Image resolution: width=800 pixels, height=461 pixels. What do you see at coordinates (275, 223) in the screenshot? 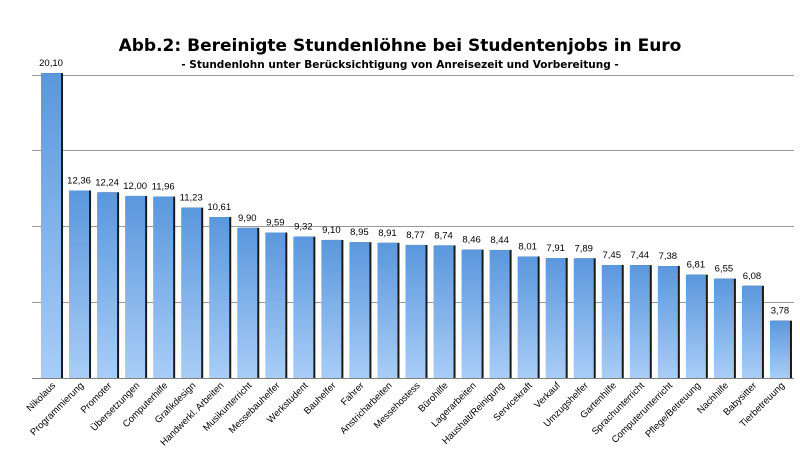
I see `value-label: 9,59` at bounding box center [275, 223].